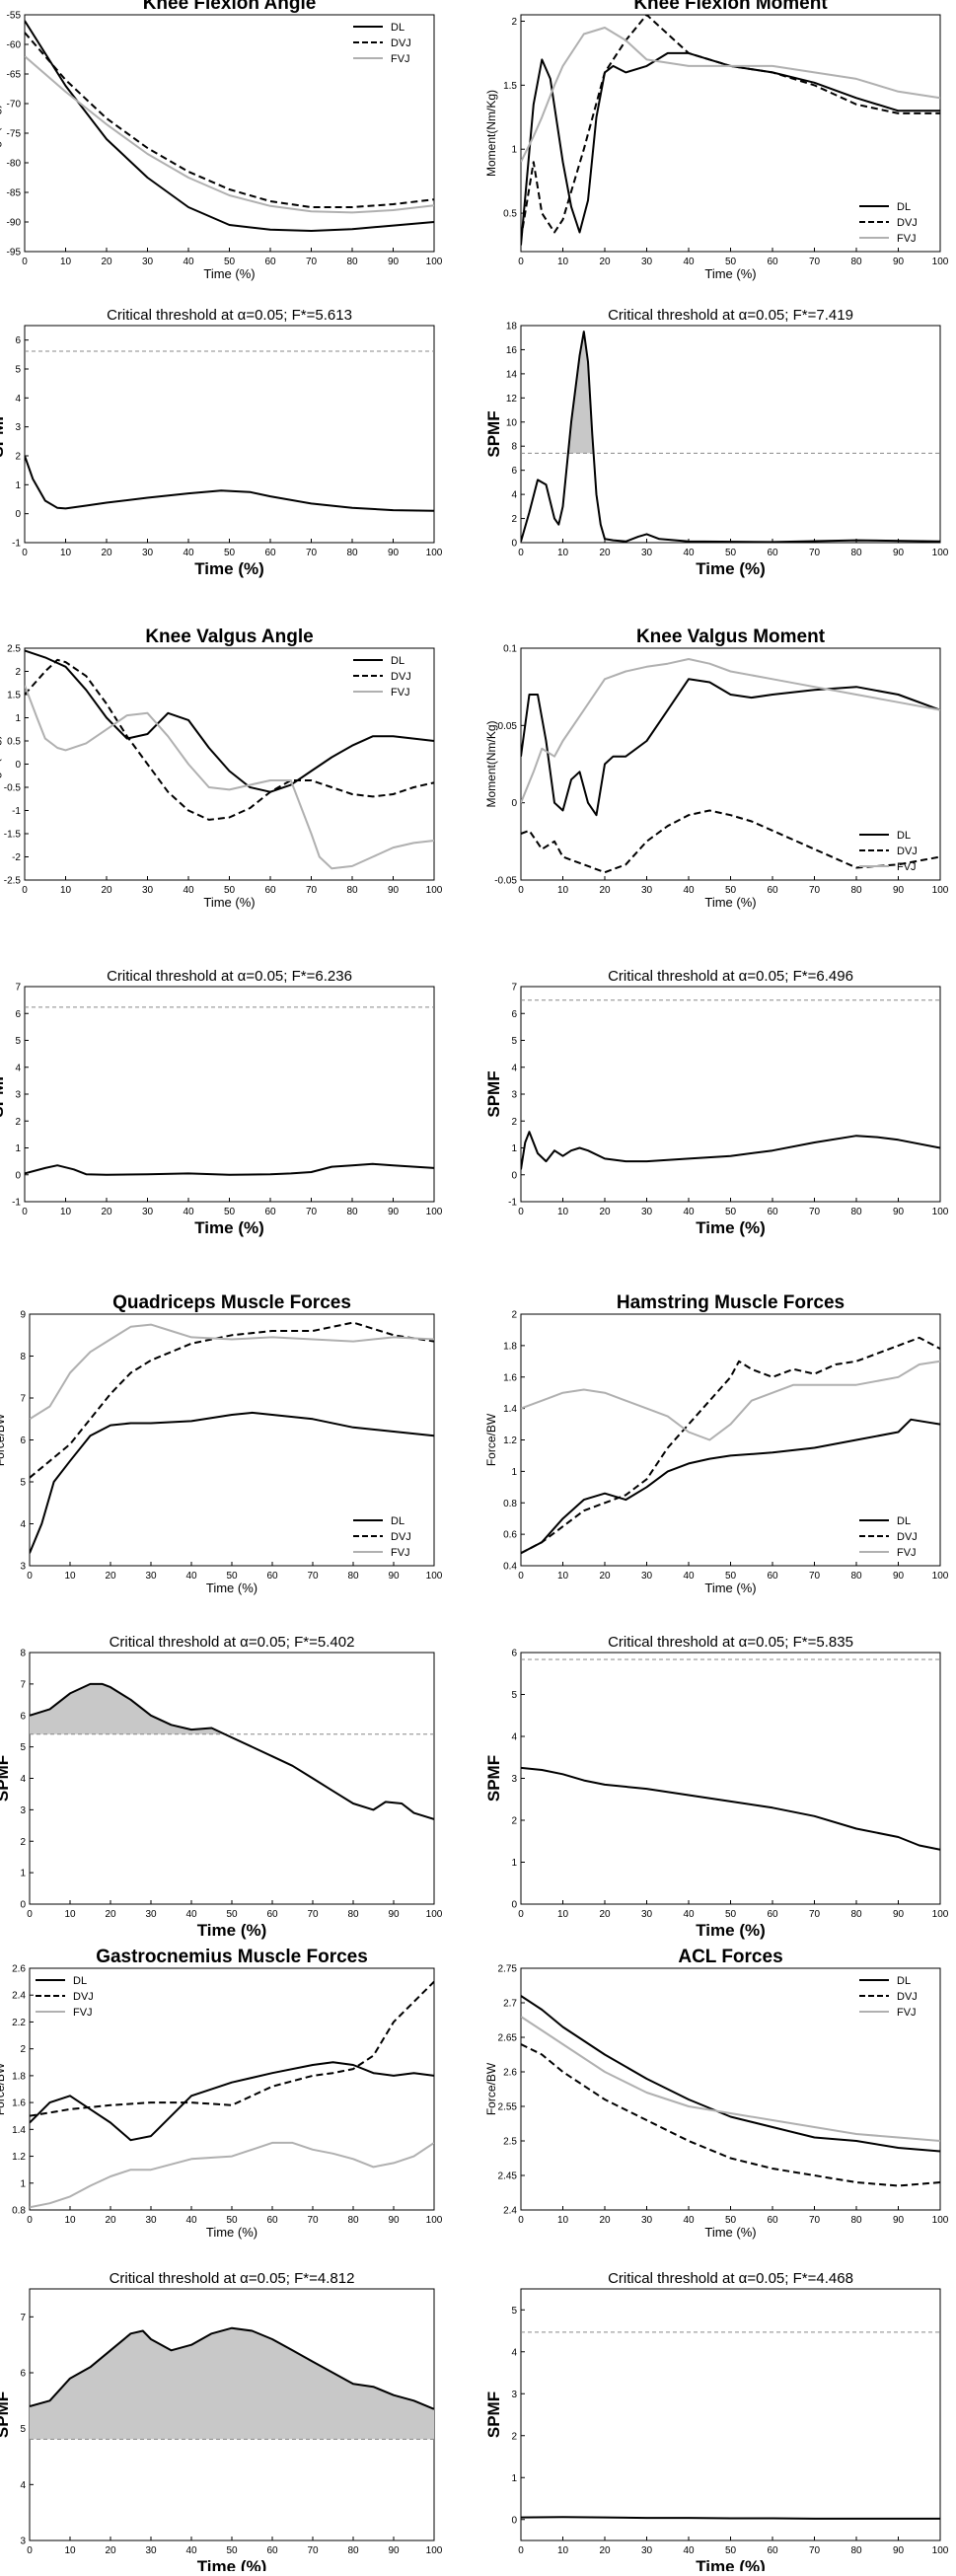 This screenshot has height=2576, width=956. I want to click on y-tick-label: 0.4, so click(510, 1567).